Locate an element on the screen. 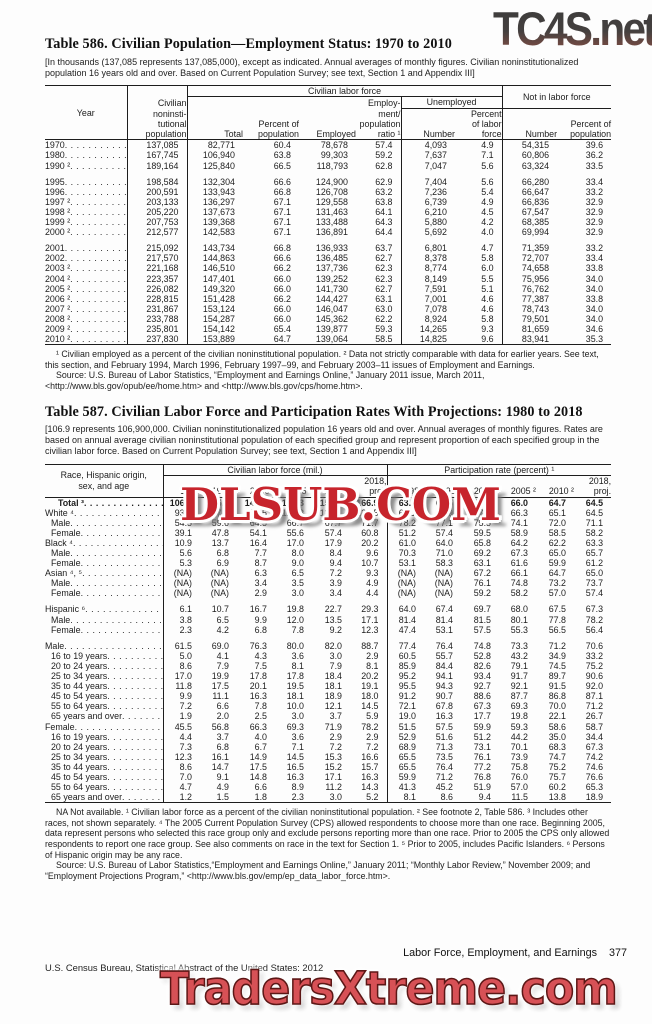 The height and width of the screenshot is (1024, 652). data-cell: 65.1 is located at coordinates (557, 512).